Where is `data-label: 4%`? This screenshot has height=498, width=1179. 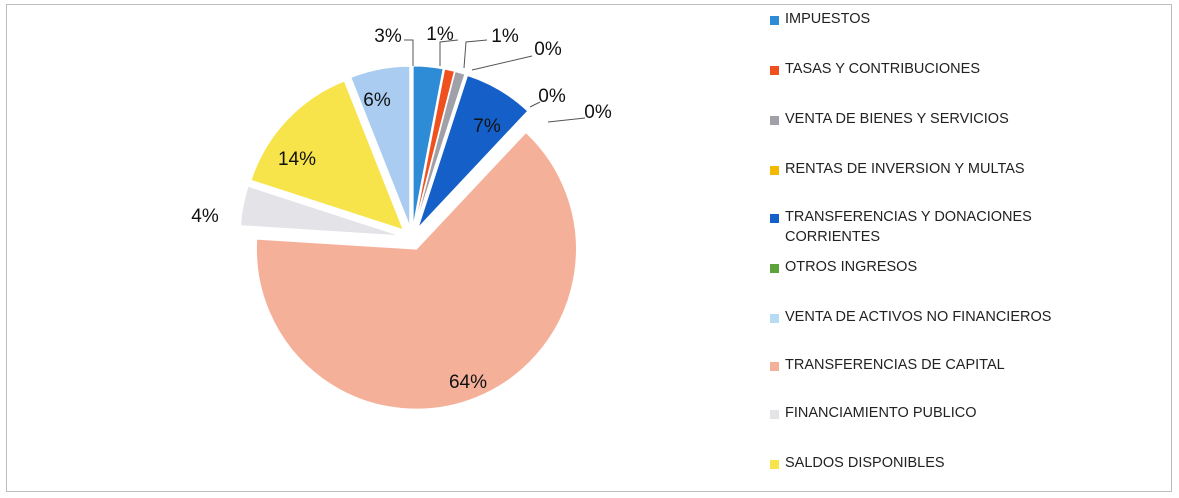 data-label: 4% is located at coordinates (205, 216).